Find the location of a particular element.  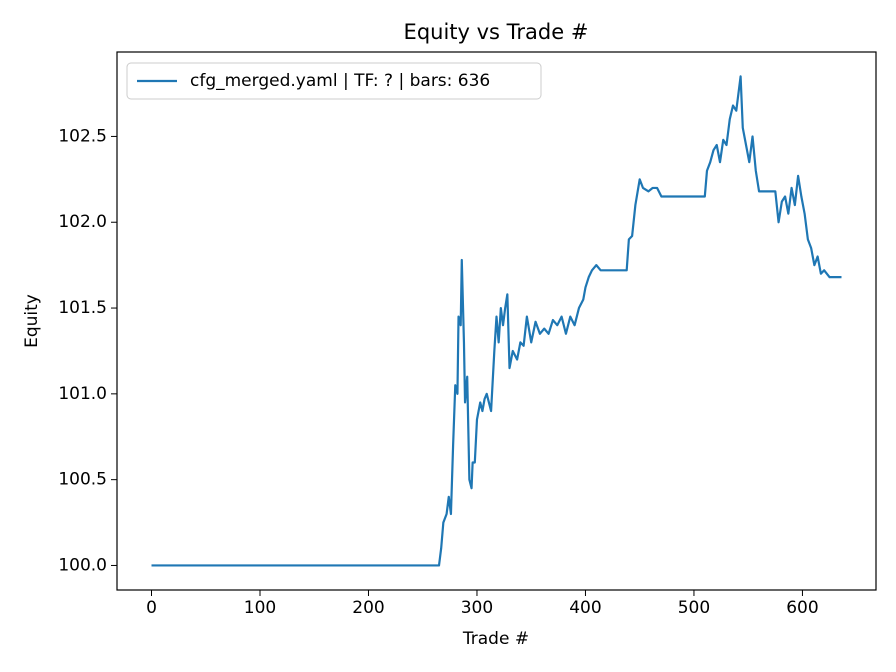

y-tick-label: 102.5 is located at coordinates (82, 136).